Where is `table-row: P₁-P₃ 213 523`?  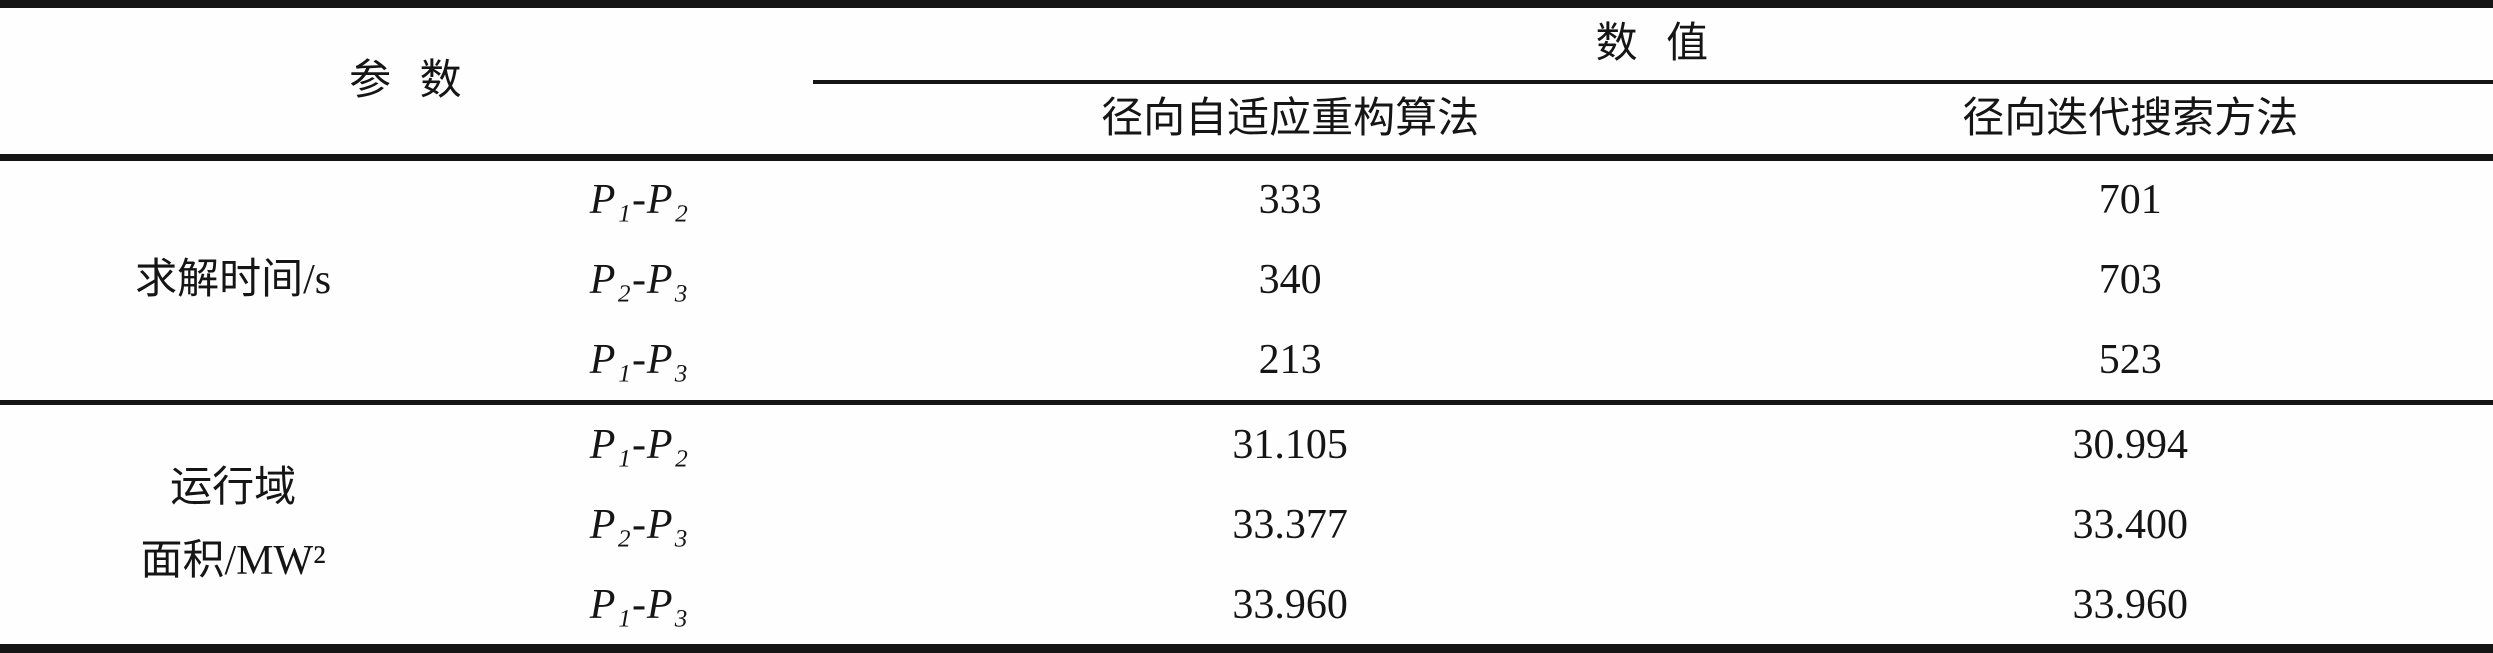 table-row: P₁-P₃ 213 523 is located at coordinates (1246, 362).